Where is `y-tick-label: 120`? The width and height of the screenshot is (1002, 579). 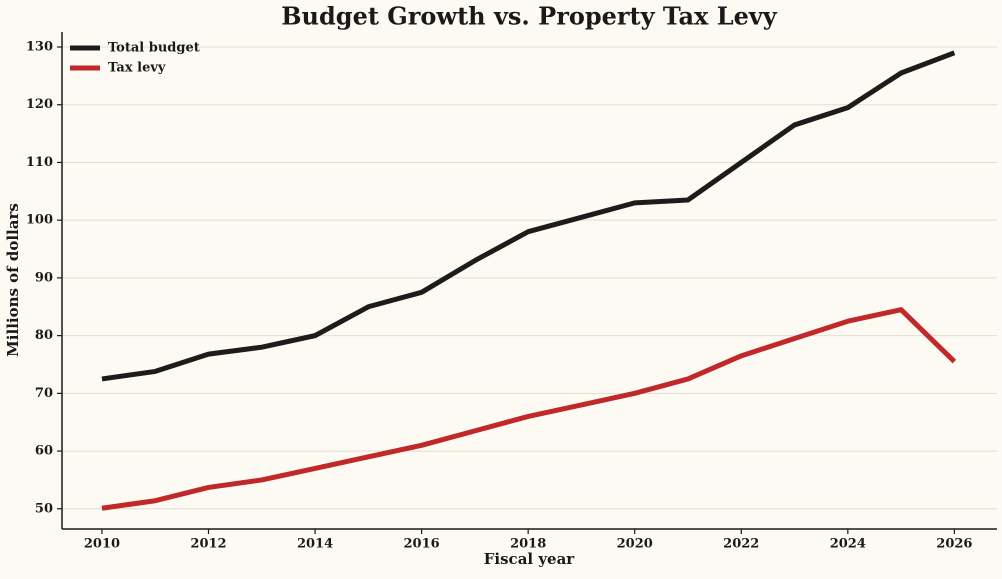 y-tick-label: 120 is located at coordinates (39, 104).